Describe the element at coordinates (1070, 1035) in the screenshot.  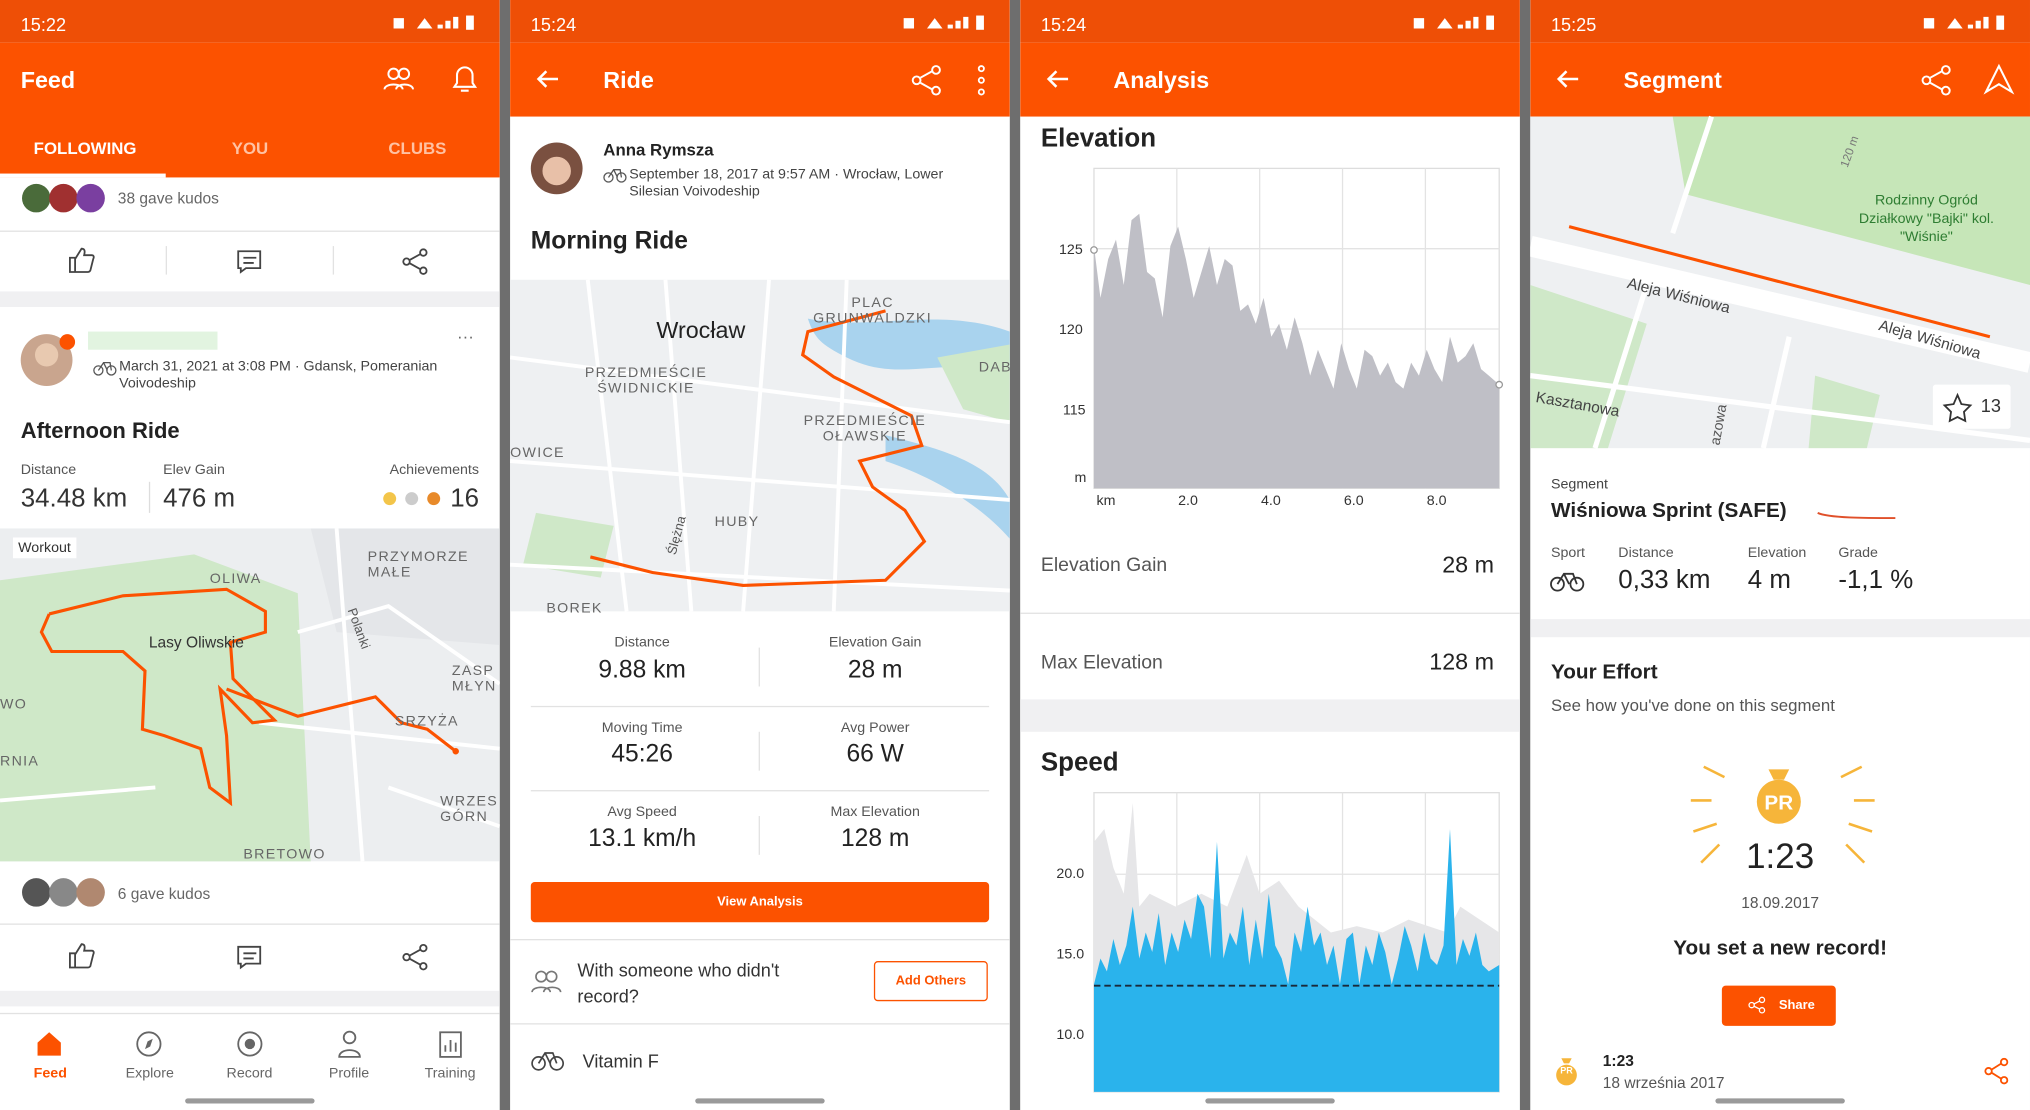
I see `y-tick-label: 10.0` at that location.